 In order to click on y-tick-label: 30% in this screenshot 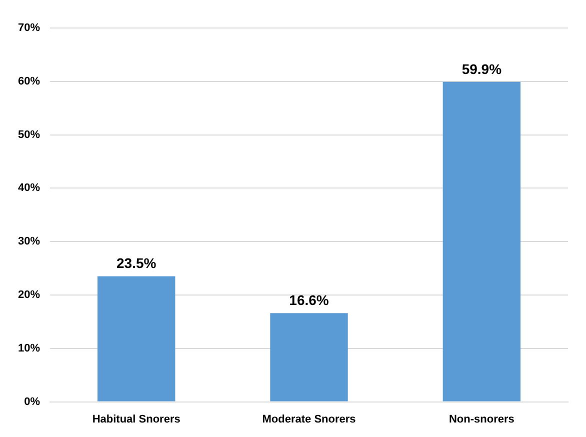, I will do `click(29, 242)`.